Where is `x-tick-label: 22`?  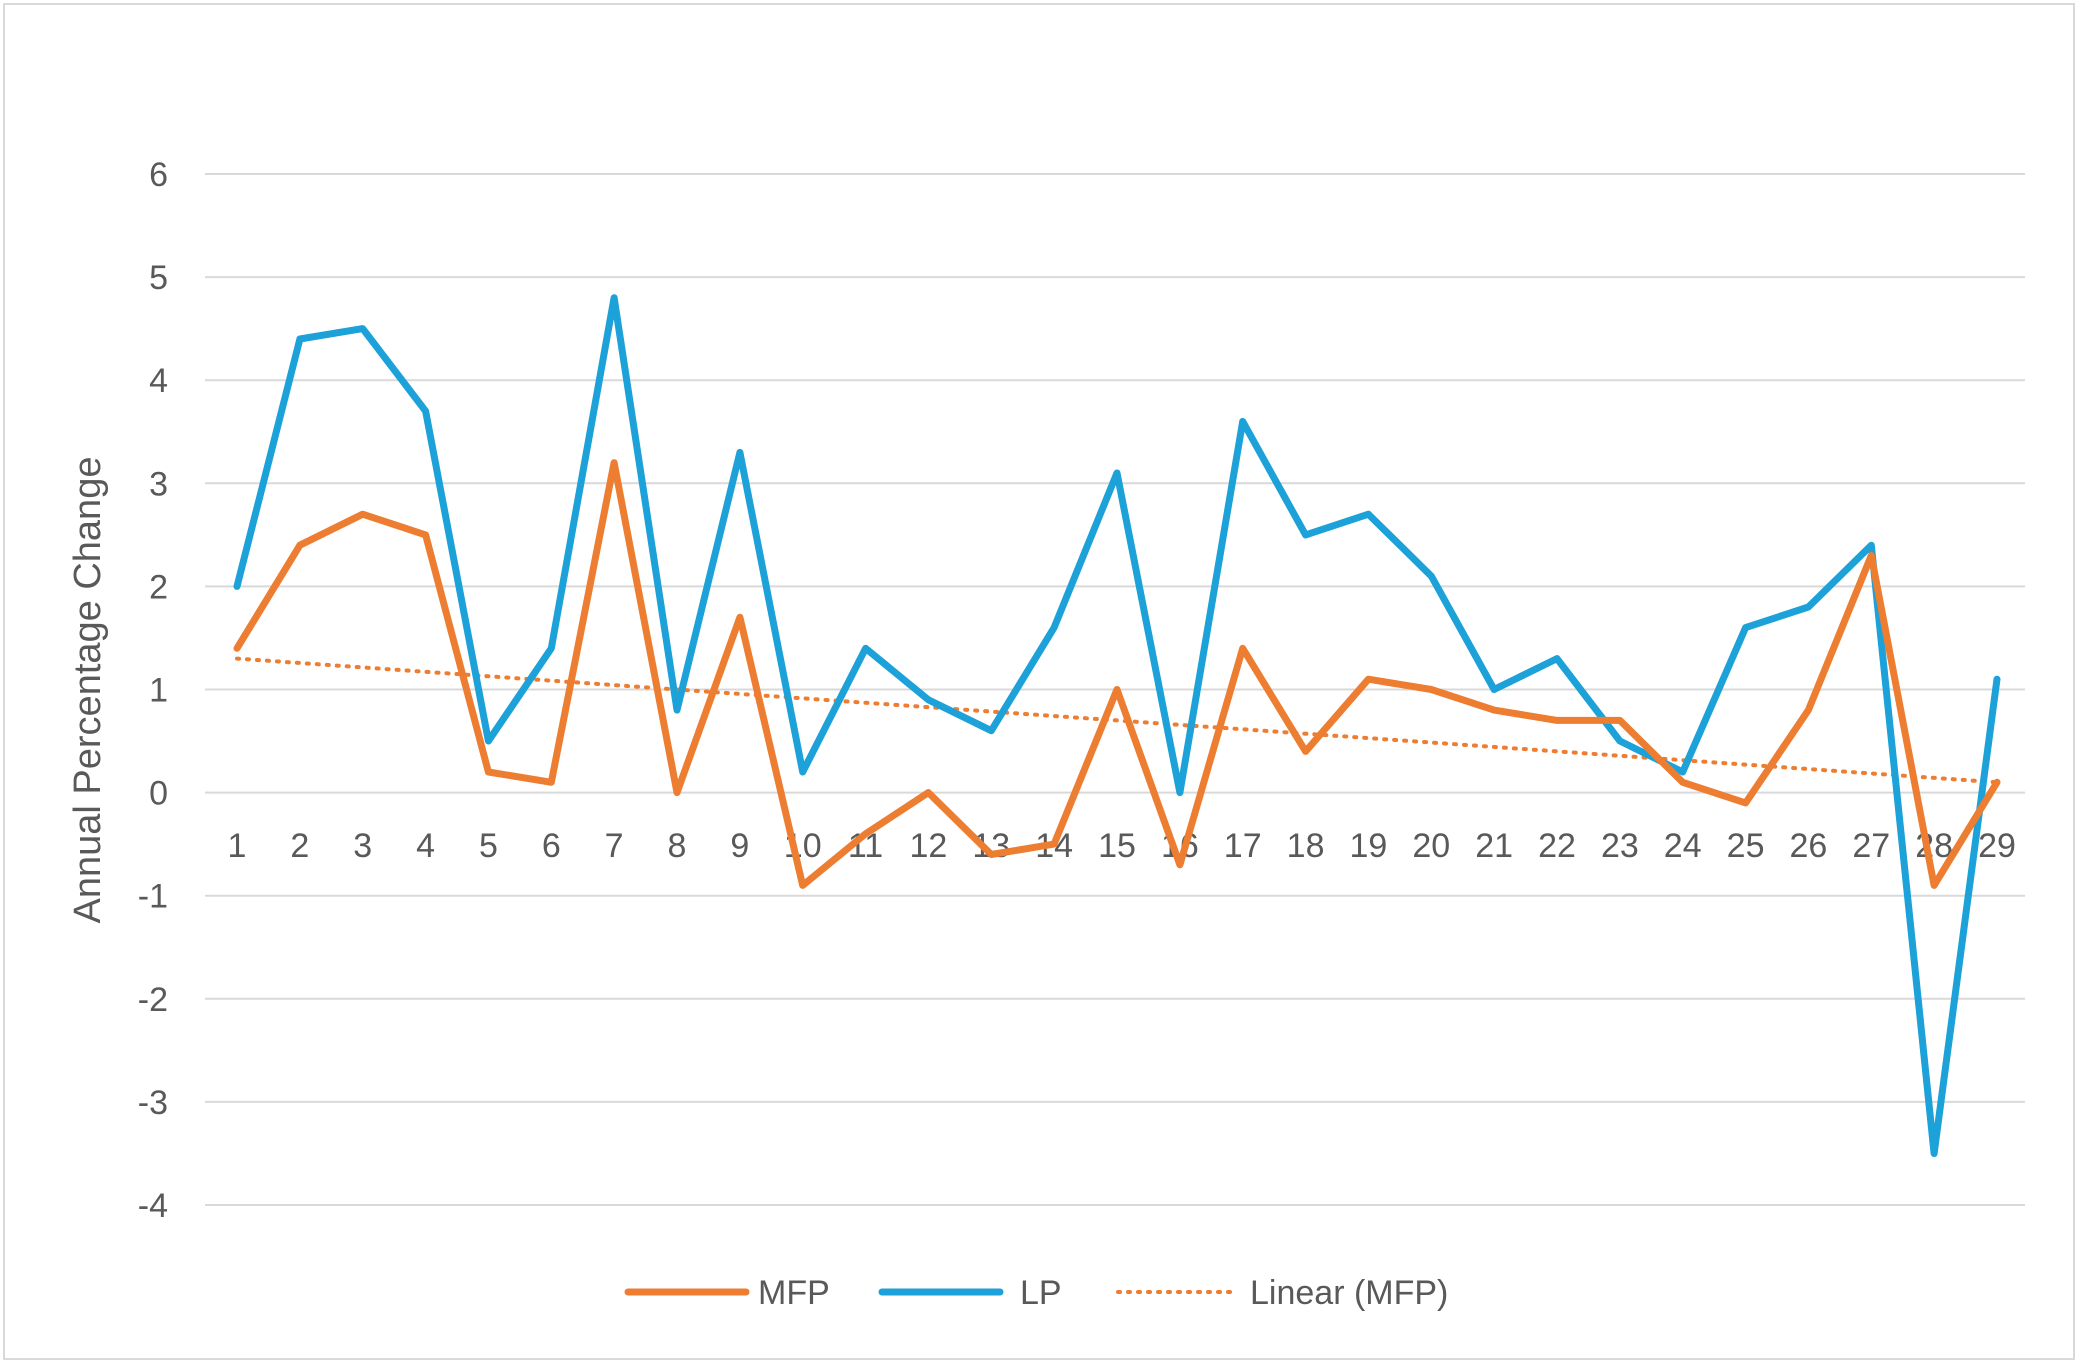
x-tick-label: 22 is located at coordinates (1557, 846).